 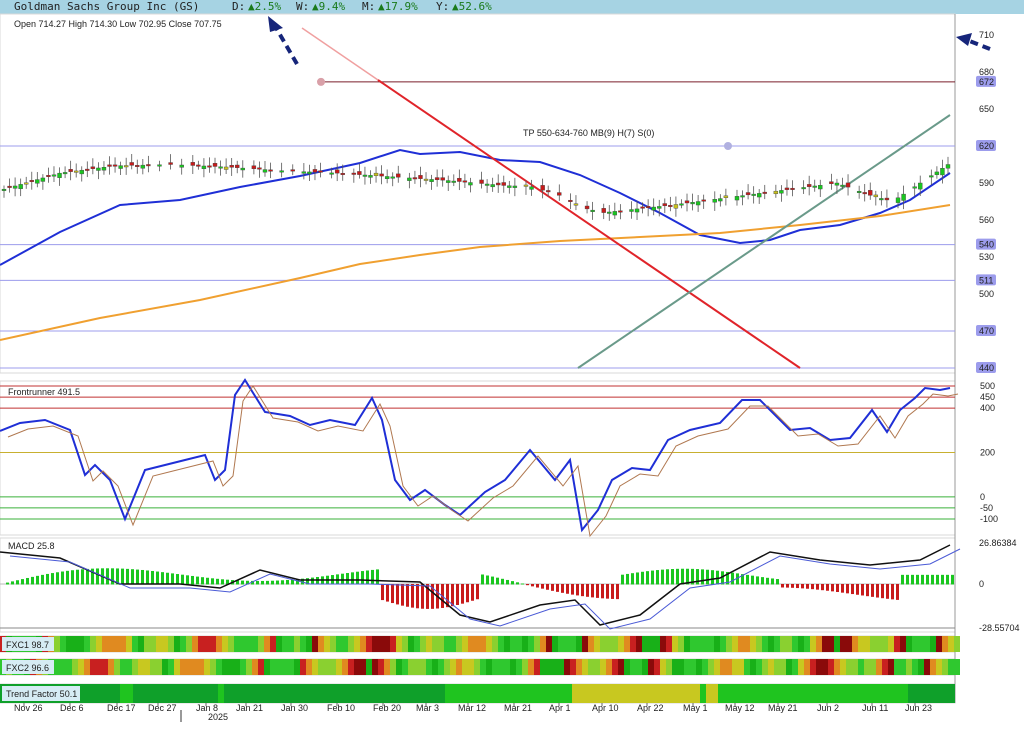 What do you see at coordinates (695, 708) in the screenshot?
I see `x-tick-label: May 1` at bounding box center [695, 708].